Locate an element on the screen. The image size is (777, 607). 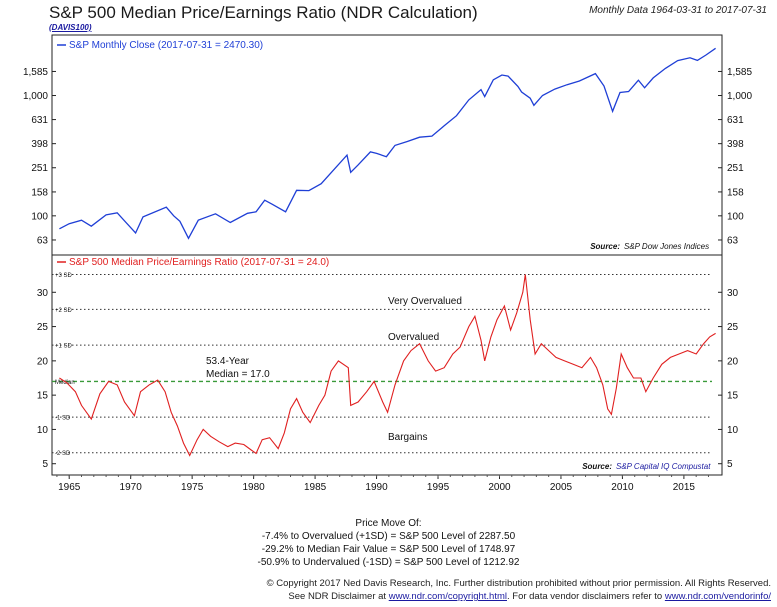
price-move-title: Price Move Of: is located at coordinates (388, 523).